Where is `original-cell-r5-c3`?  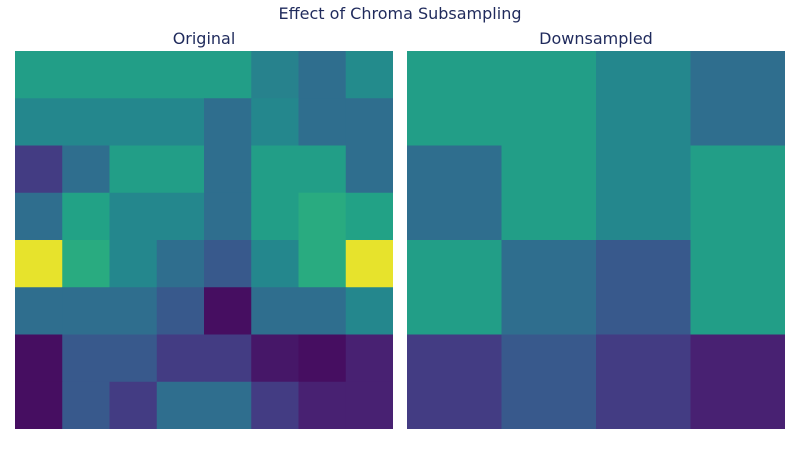
original-cell-r5-c3 is located at coordinates (181, 311).